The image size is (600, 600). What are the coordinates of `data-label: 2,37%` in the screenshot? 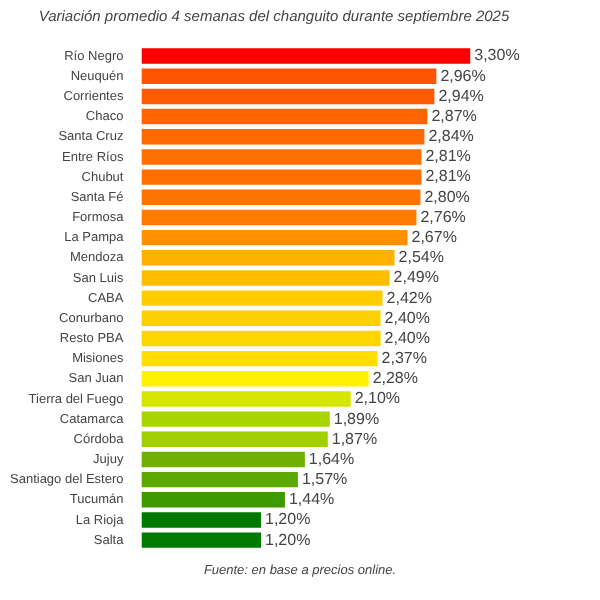 It's located at (404, 358).